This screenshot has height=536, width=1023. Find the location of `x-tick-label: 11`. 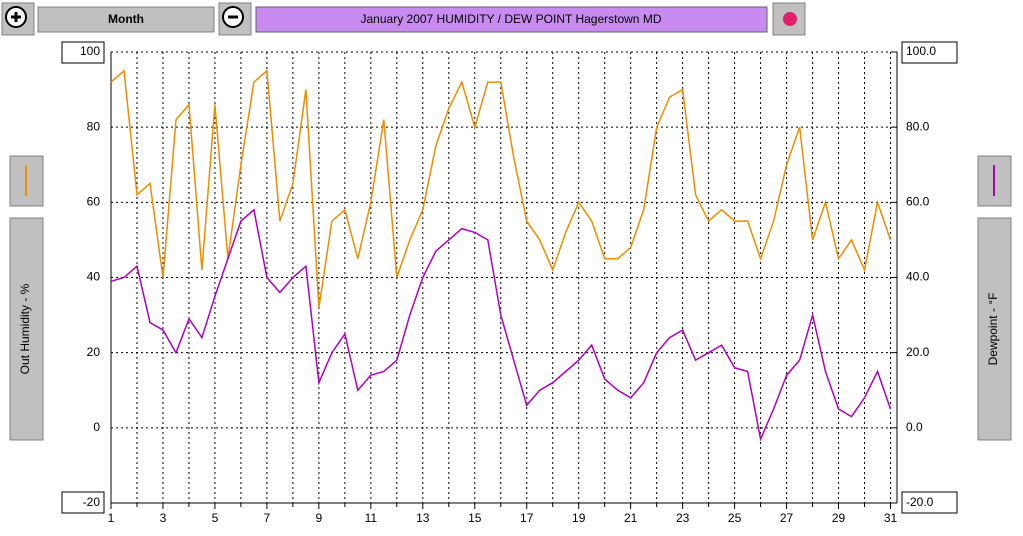

x-tick-label: 11 is located at coordinates (371, 518).